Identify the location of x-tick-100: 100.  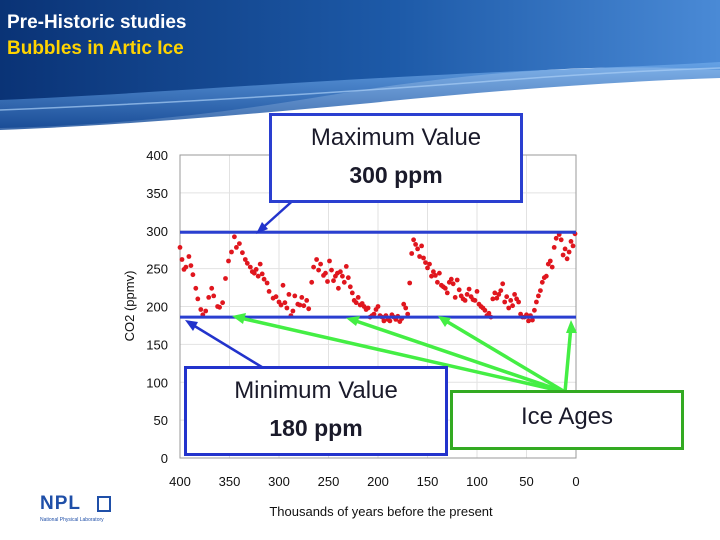
(477, 481).